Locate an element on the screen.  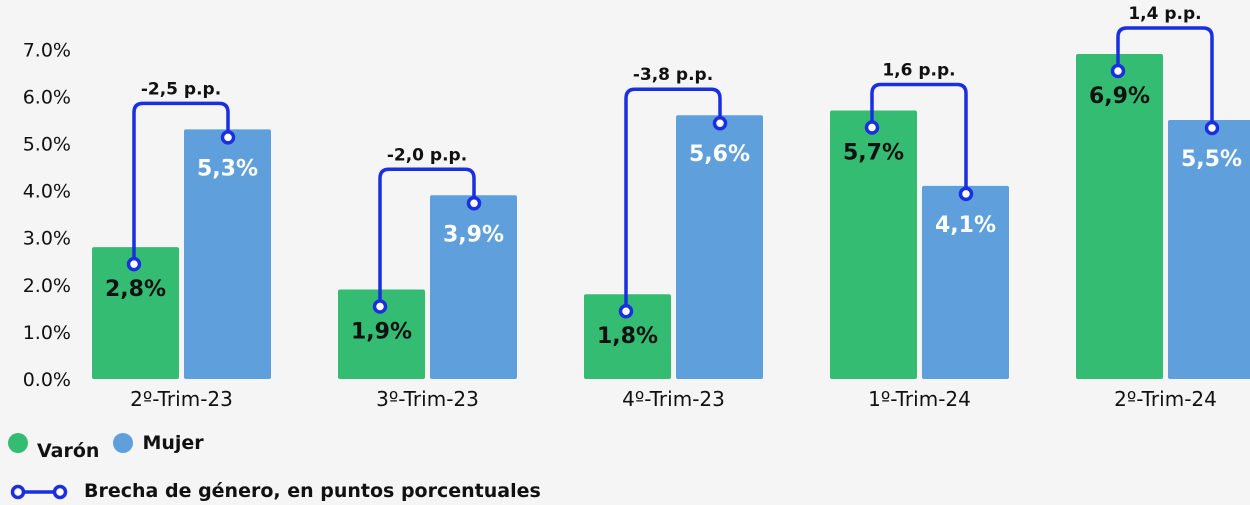
gap-value-label: -2,0 p.p. is located at coordinates (427, 155).